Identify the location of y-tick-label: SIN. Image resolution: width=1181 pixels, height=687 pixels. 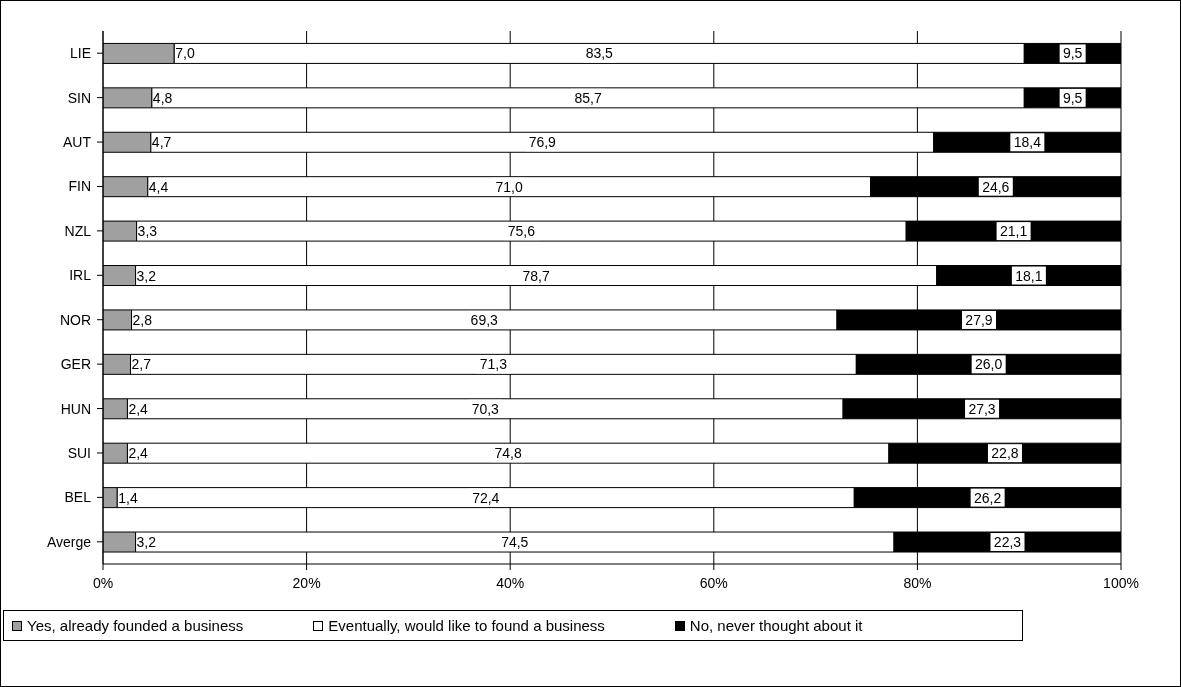
(79, 97).